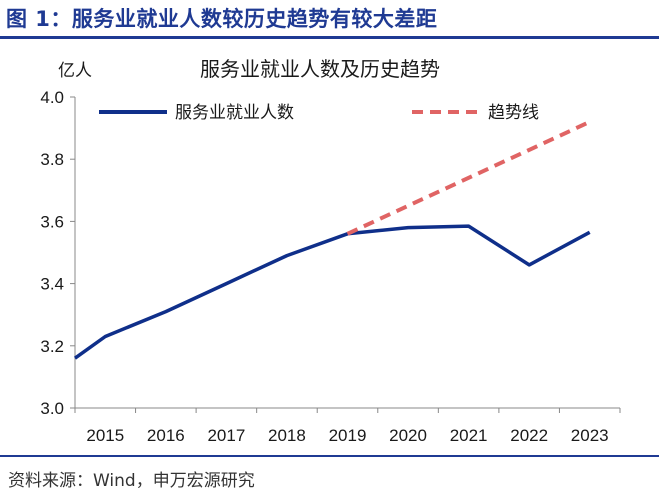 This screenshot has height=497, width=659. I want to click on y-tick-label: 3.2, so click(52, 346).